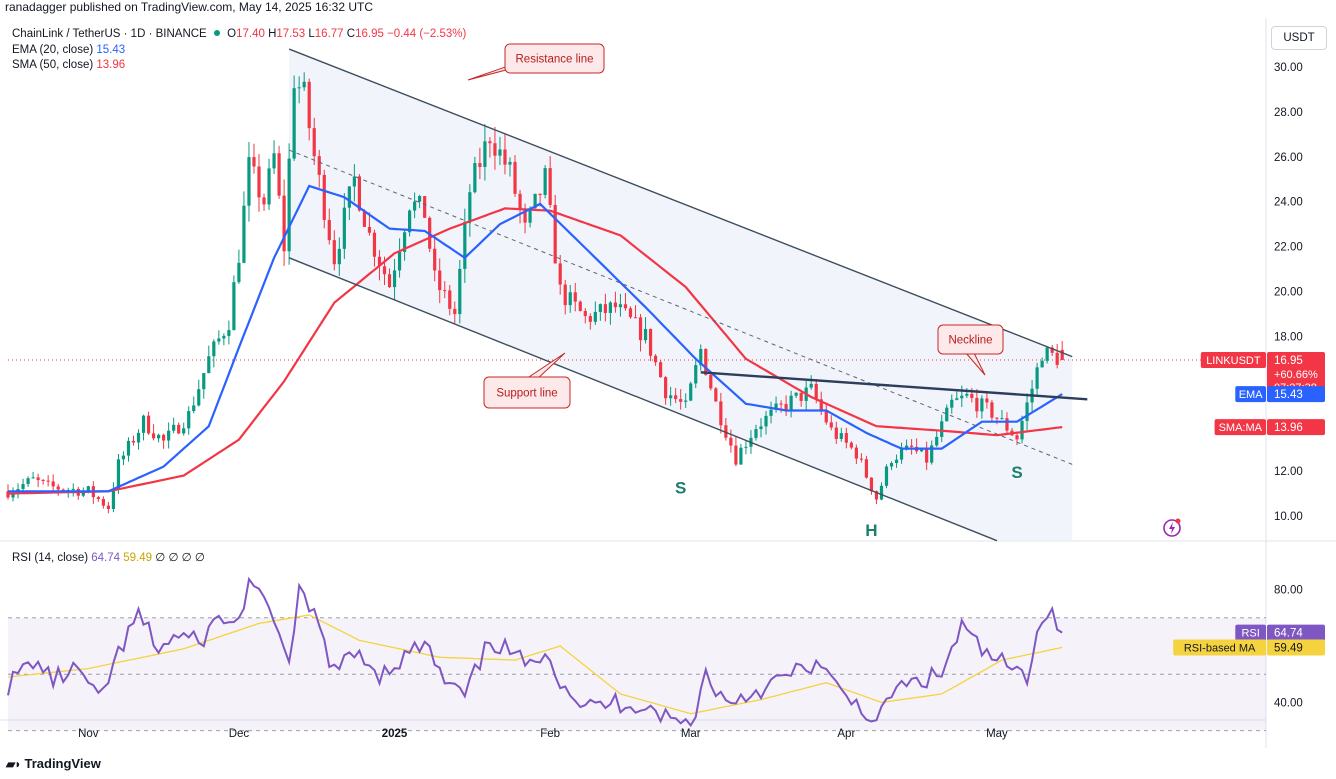 Image resolution: width=1336 pixels, height=779 pixels. What do you see at coordinates (1280, 394) in the screenshot?
I see `ema-badge: EMA 15.43` at bounding box center [1280, 394].